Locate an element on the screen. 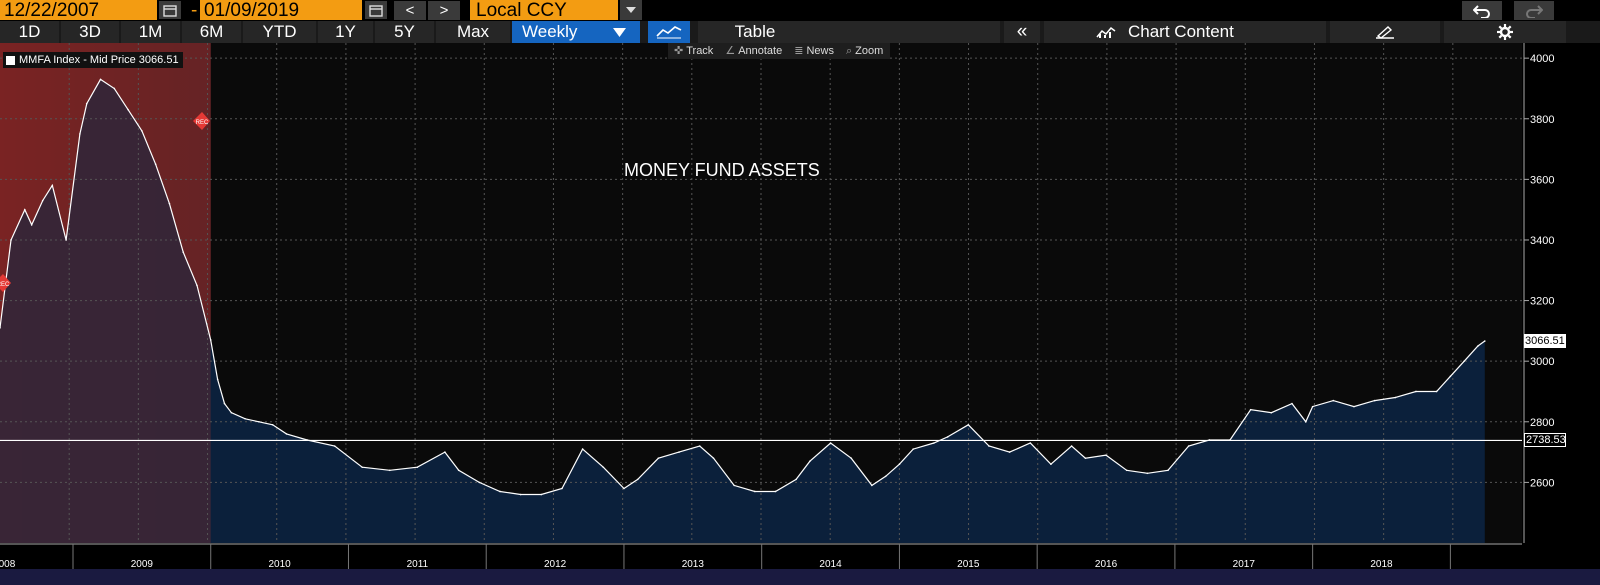 This screenshot has width=1600, height=585. track-label: Track is located at coordinates (700, 51).